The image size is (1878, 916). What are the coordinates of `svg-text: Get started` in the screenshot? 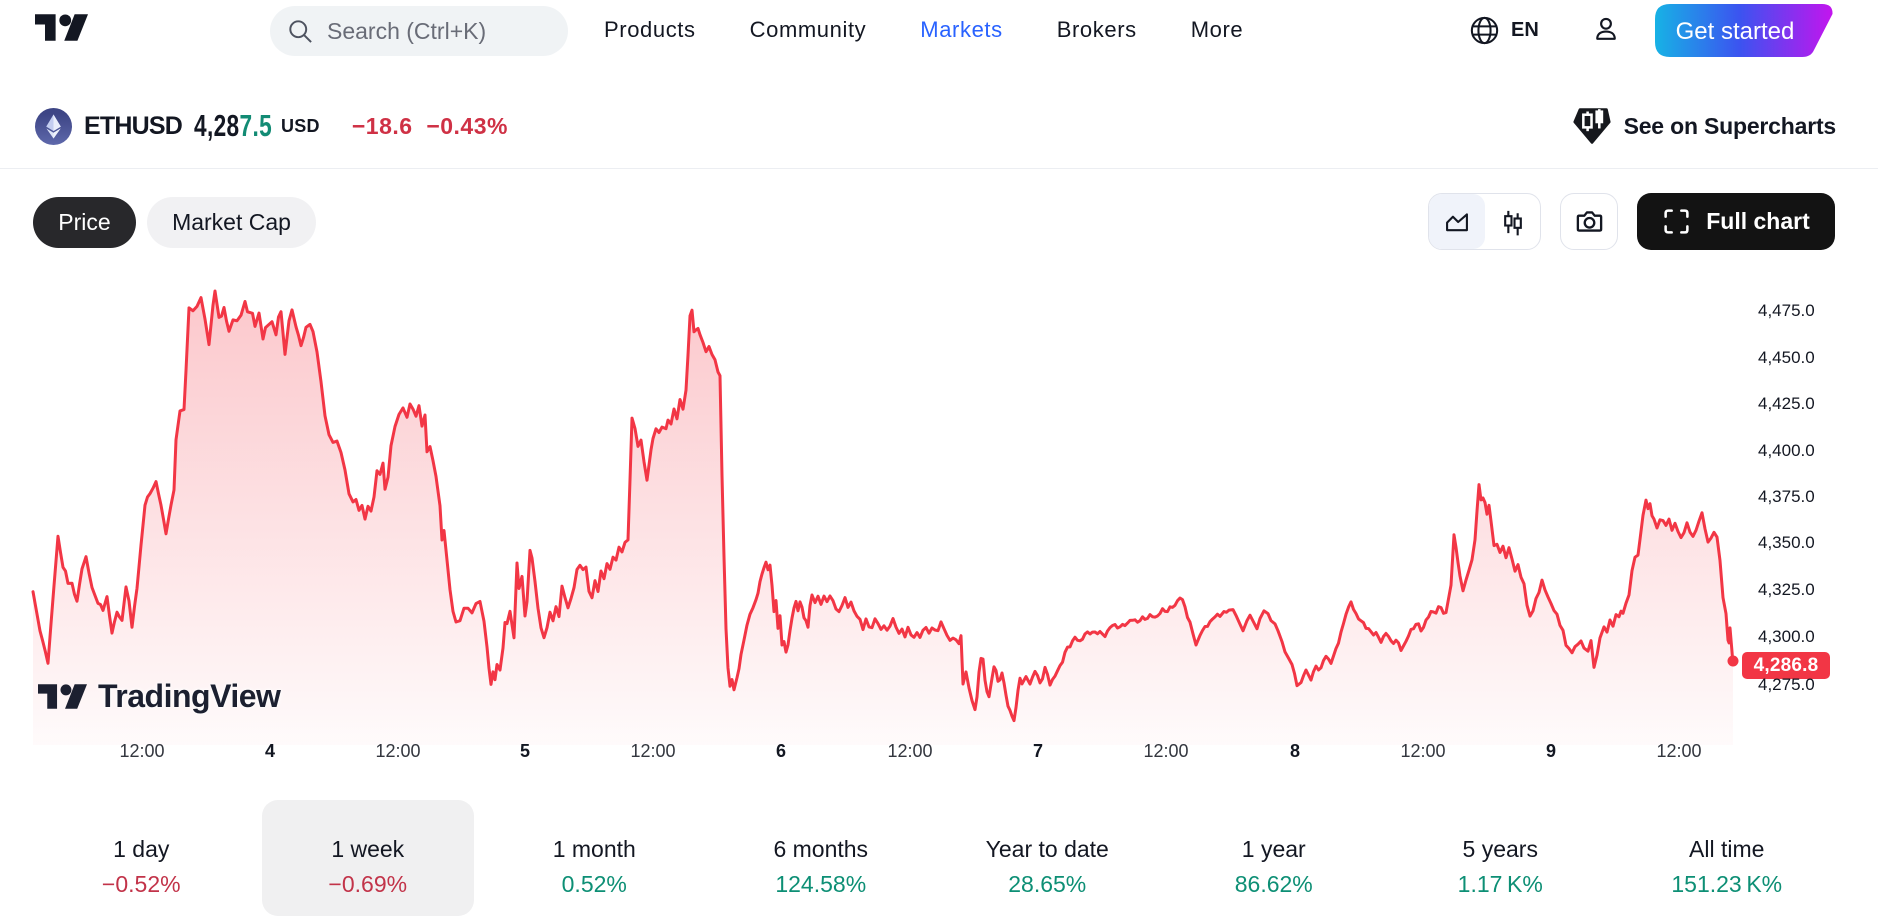 It's located at (1735, 31).